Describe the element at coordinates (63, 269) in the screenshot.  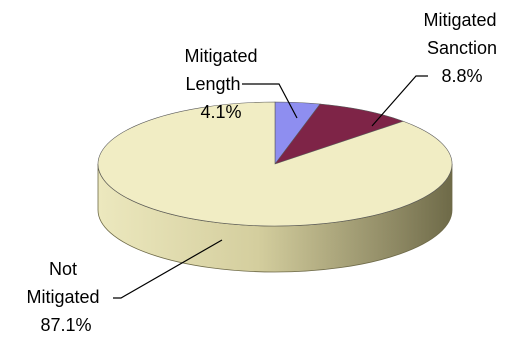
I see `label-not-mitigated-line1: Not` at that location.